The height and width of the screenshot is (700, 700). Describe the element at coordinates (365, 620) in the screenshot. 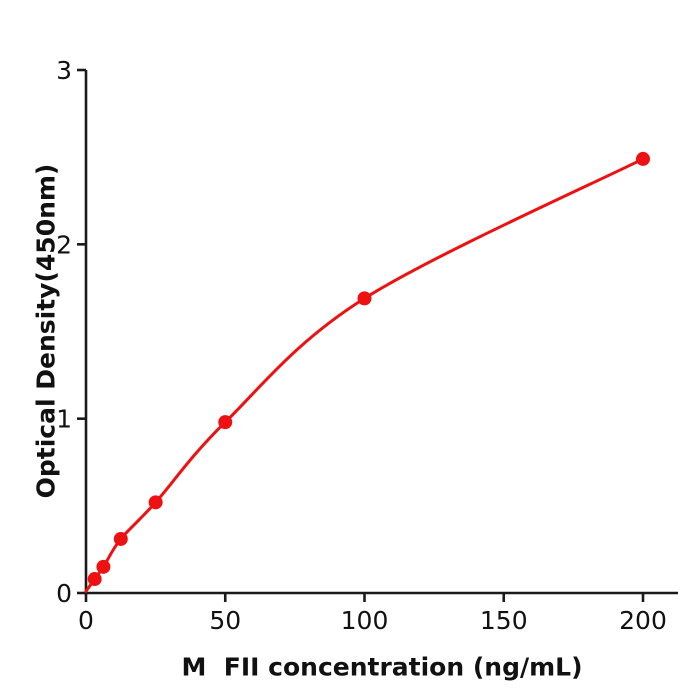

I see `x-tick-label: 100` at that location.